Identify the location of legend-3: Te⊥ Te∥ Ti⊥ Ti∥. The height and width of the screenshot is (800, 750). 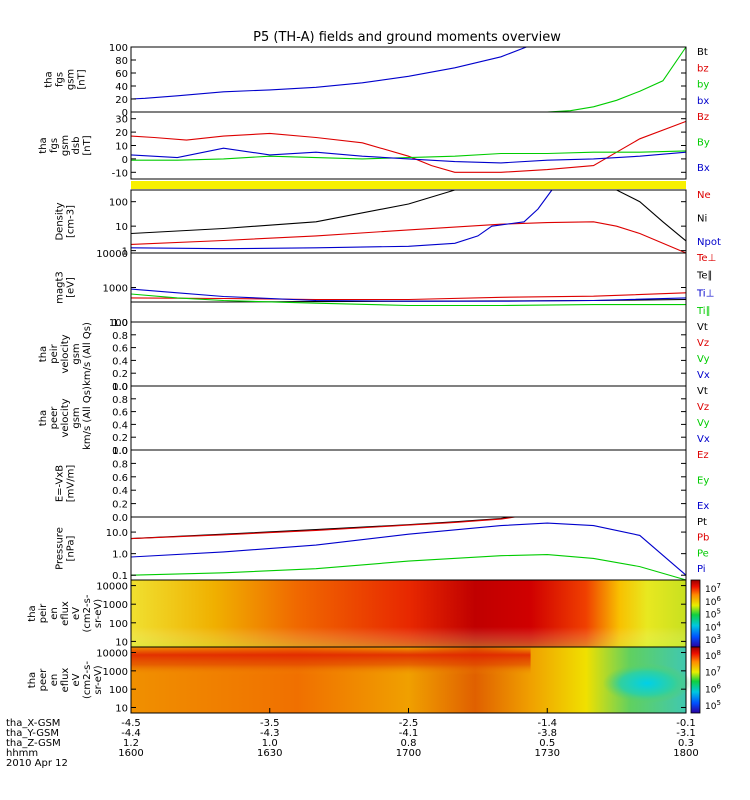
(706, 285).